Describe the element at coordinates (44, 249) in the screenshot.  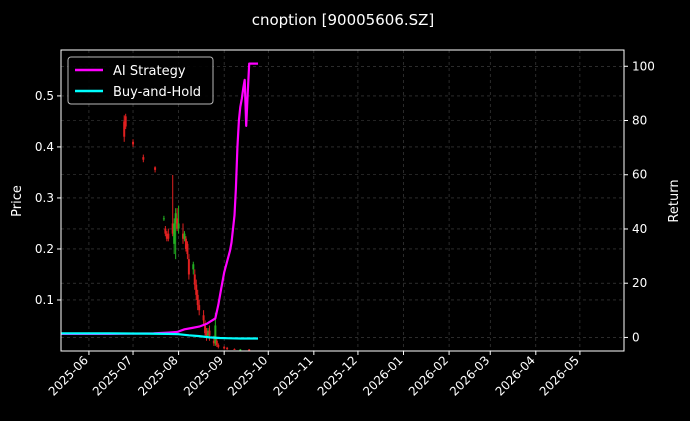
I see `y-left-tick-label: 0.2` at that location.